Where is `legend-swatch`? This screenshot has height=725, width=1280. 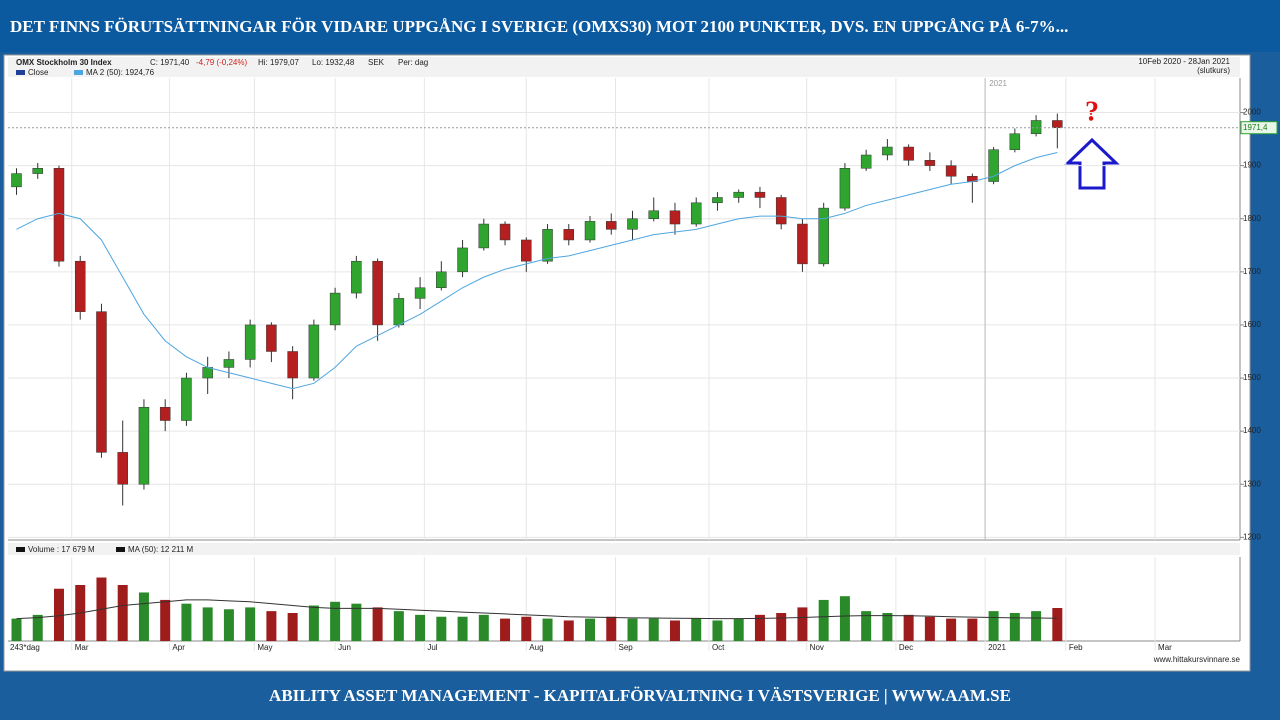 legend-swatch is located at coordinates (20, 549).